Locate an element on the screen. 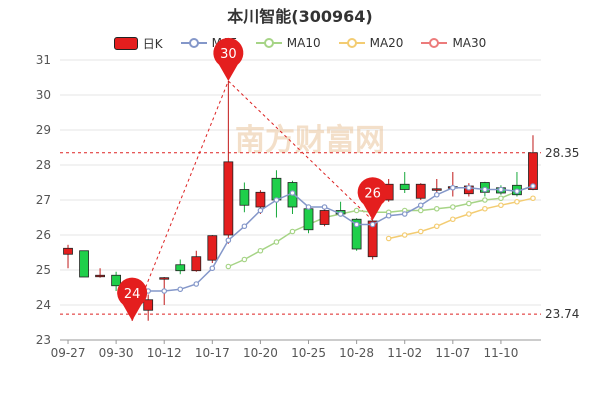 This screenshot has width=600, height=400. price-marker: 24 is located at coordinates (132, 299).